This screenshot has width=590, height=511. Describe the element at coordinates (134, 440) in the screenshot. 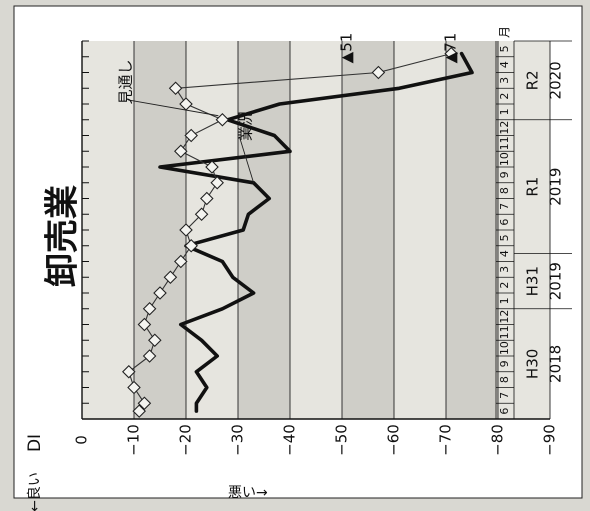

I see `value-tick-label: −10` at that location.